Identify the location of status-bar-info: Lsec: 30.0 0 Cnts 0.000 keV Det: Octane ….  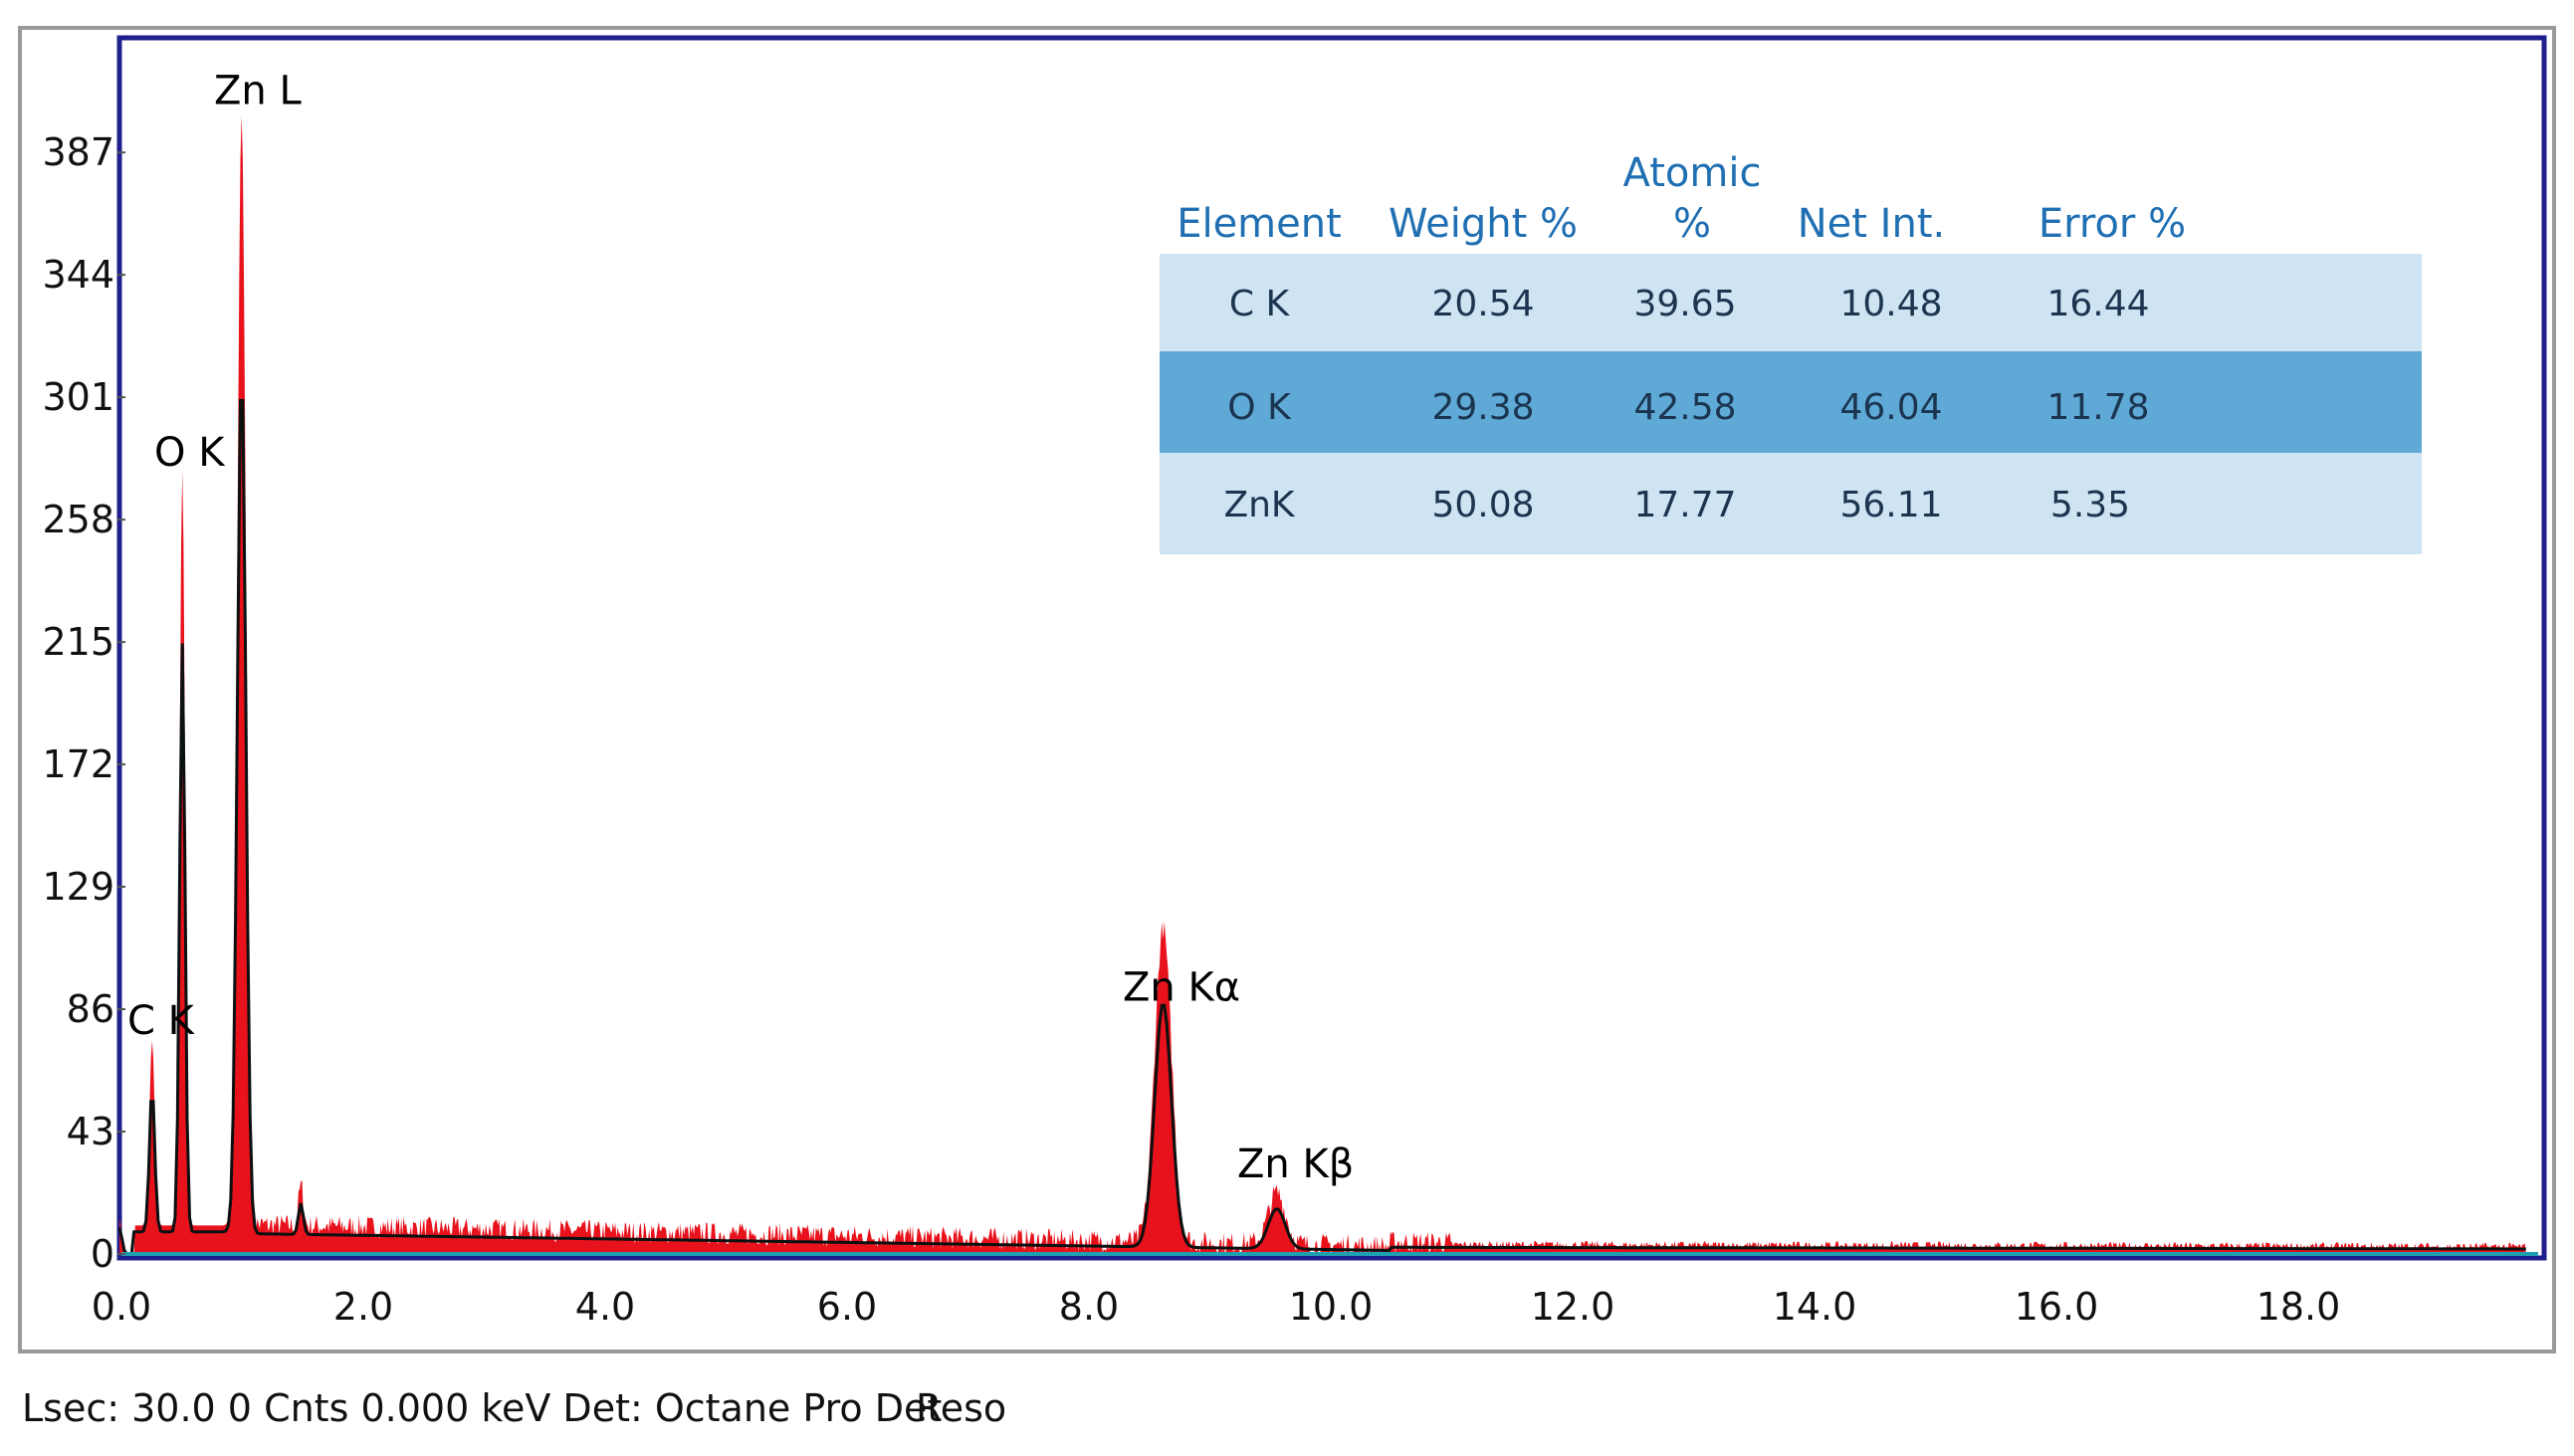
(482, 1408).